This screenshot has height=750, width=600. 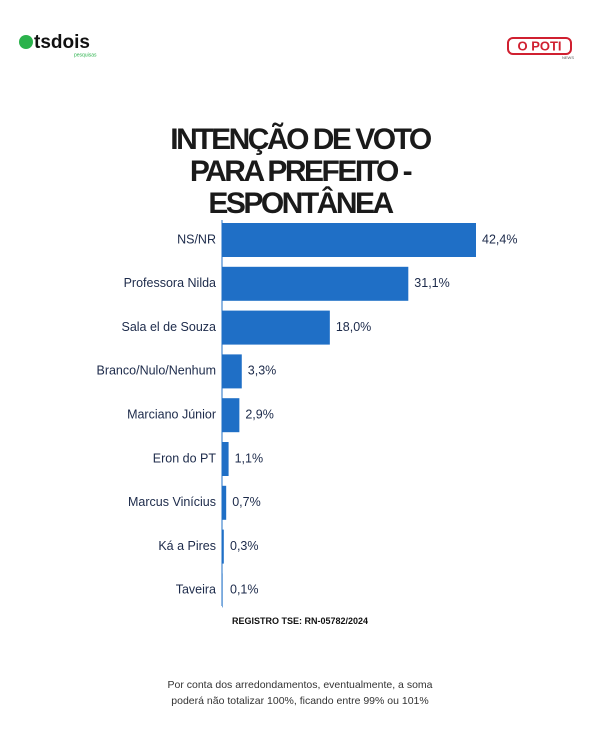 I want to click on left-logo-sub: pesquisas, so click(x=85, y=55).